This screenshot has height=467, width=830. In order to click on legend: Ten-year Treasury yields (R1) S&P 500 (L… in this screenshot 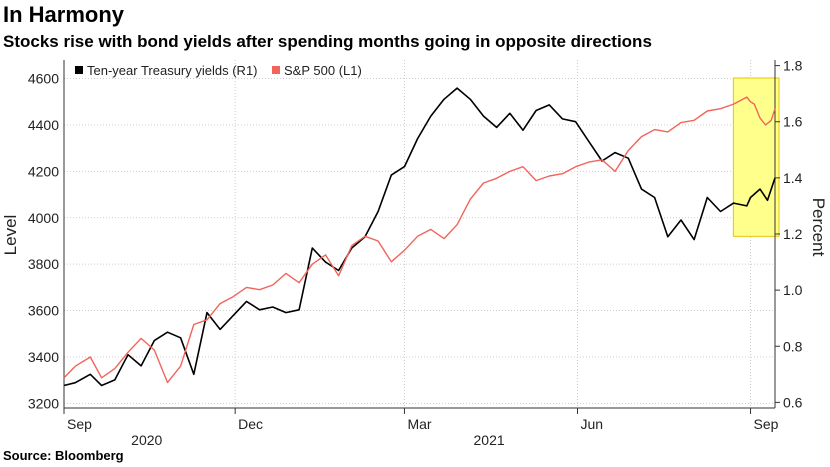, I will do `click(218, 70)`.